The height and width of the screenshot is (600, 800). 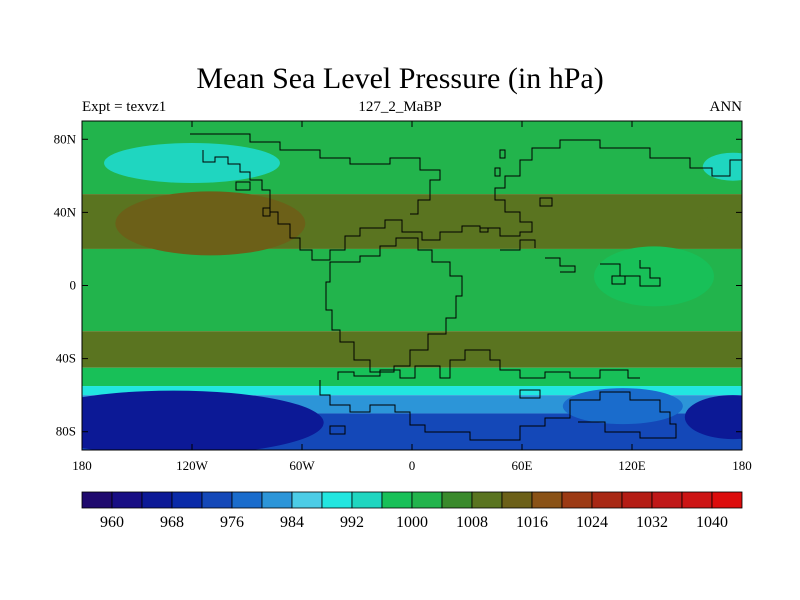 I want to click on colorbar-label: 984, so click(x=292, y=522).